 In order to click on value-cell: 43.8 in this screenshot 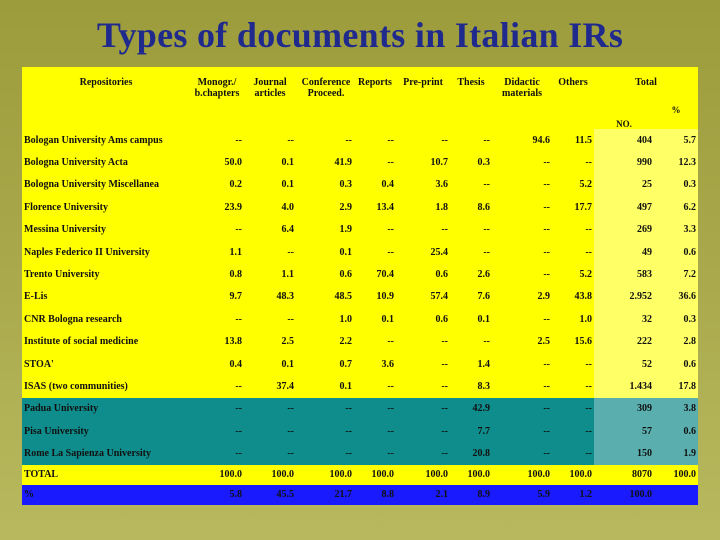, I will do `click(573, 297)`.